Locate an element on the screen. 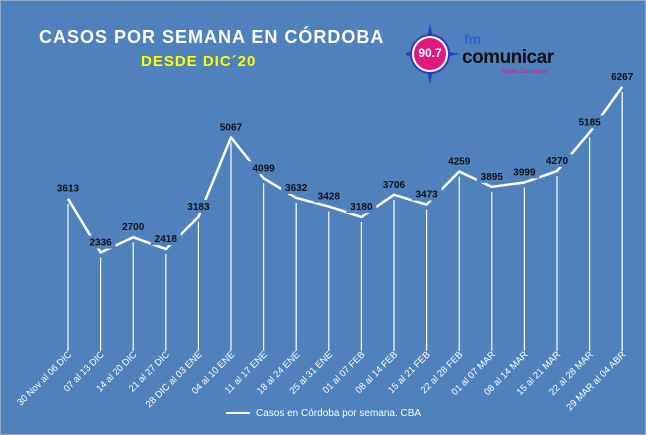  x-tick-label: 29 MAR al 04 ABR is located at coordinates (597, 381).